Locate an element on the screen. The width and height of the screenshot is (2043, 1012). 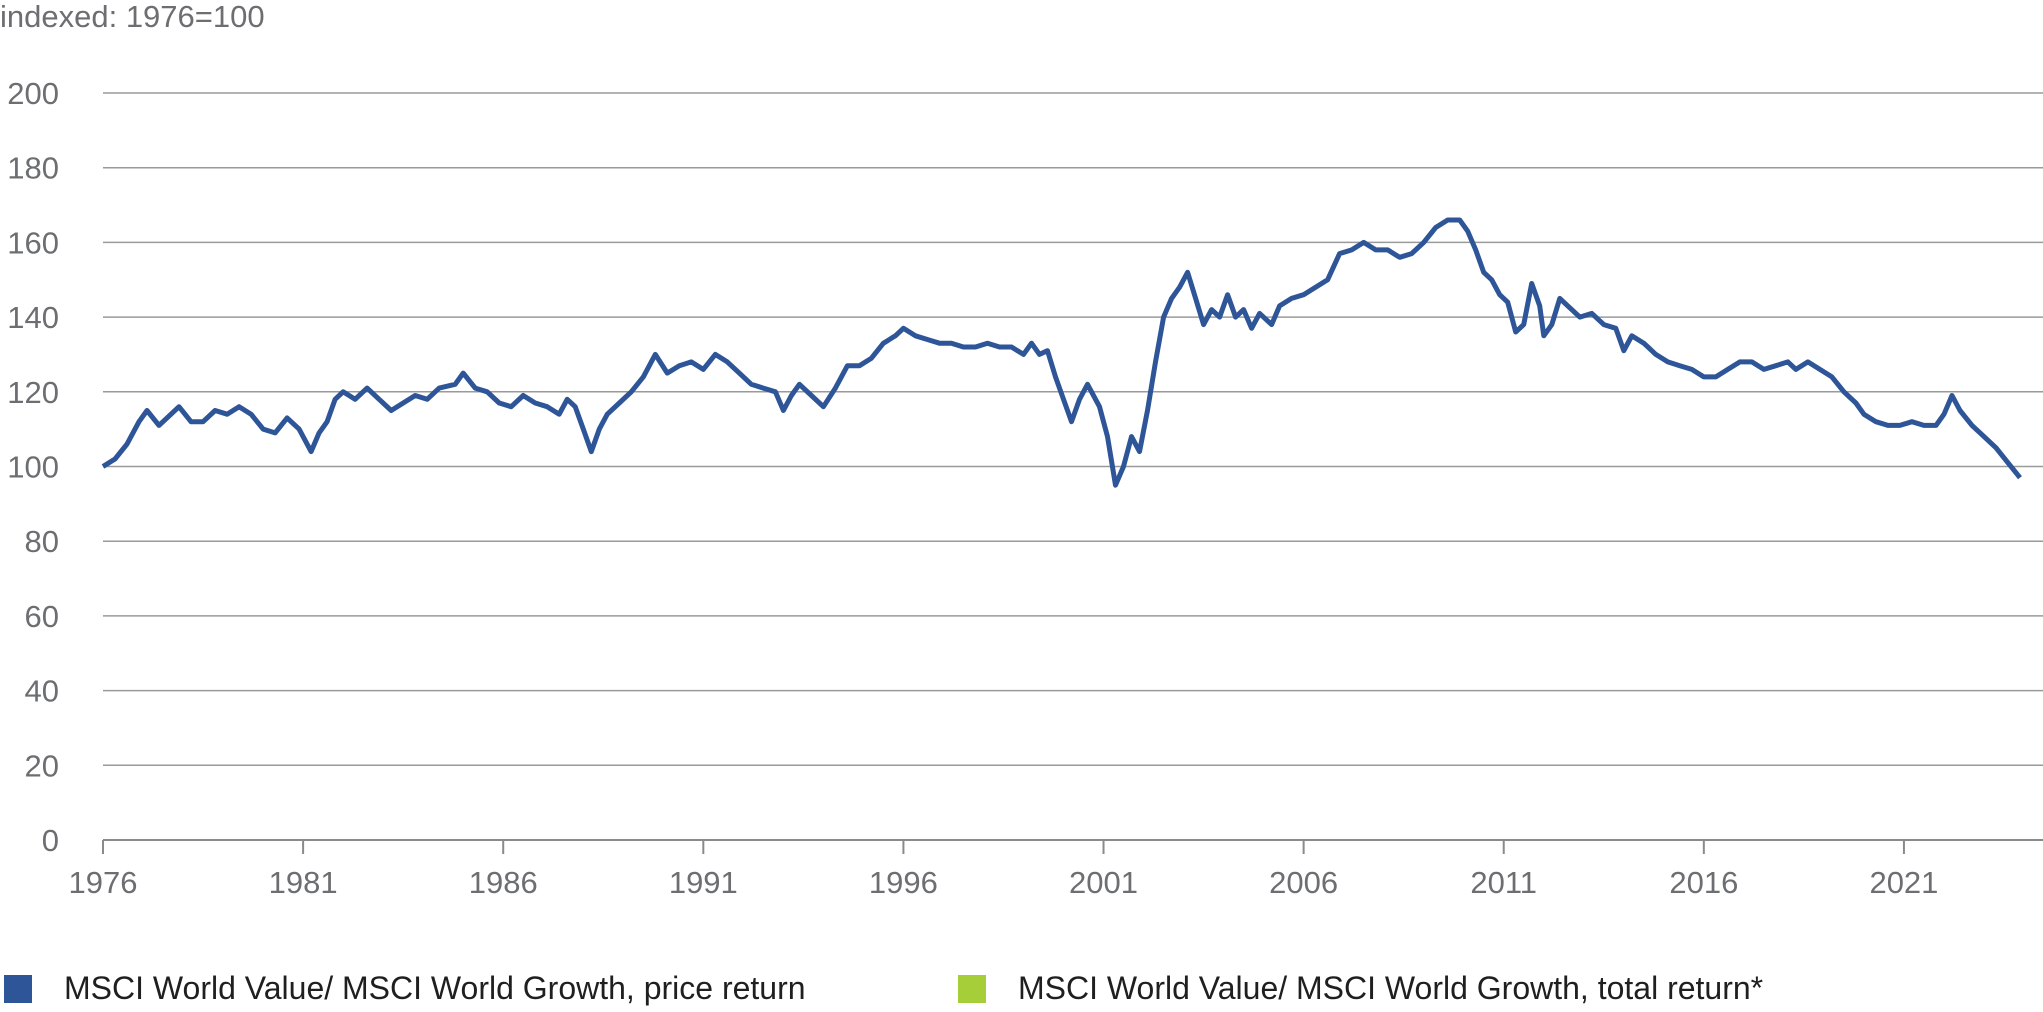
y-axis-label: indexed: 1976=100 is located at coordinates (132, 17).